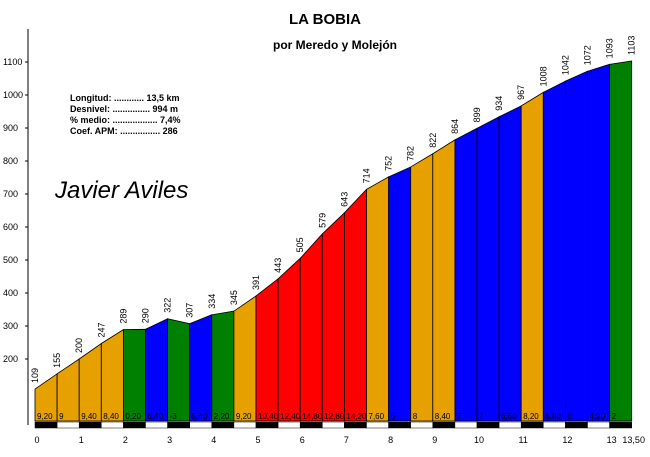  What do you see at coordinates (531, 416) in the screenshot?
I see `gradient-label: 8,20` at bounding box center [531, 416].